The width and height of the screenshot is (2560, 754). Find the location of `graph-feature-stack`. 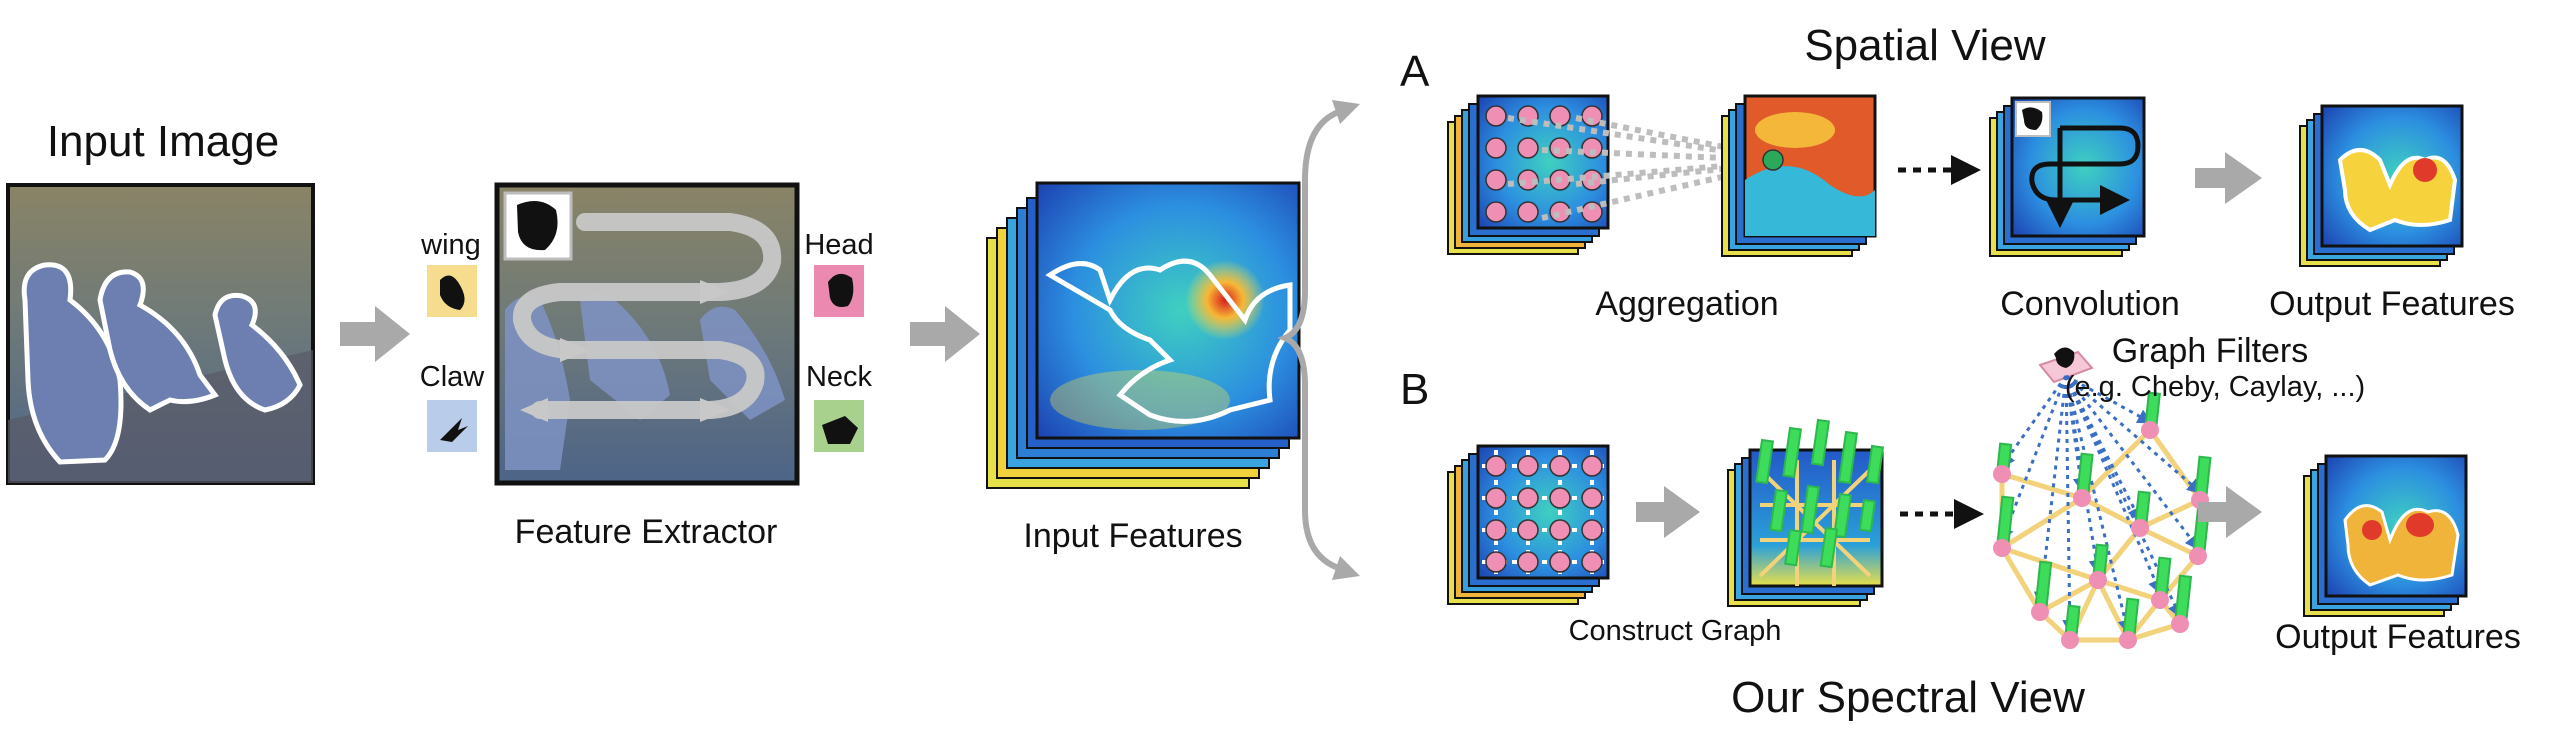

graph-feature-stack is located at coordinates (1806, 512).